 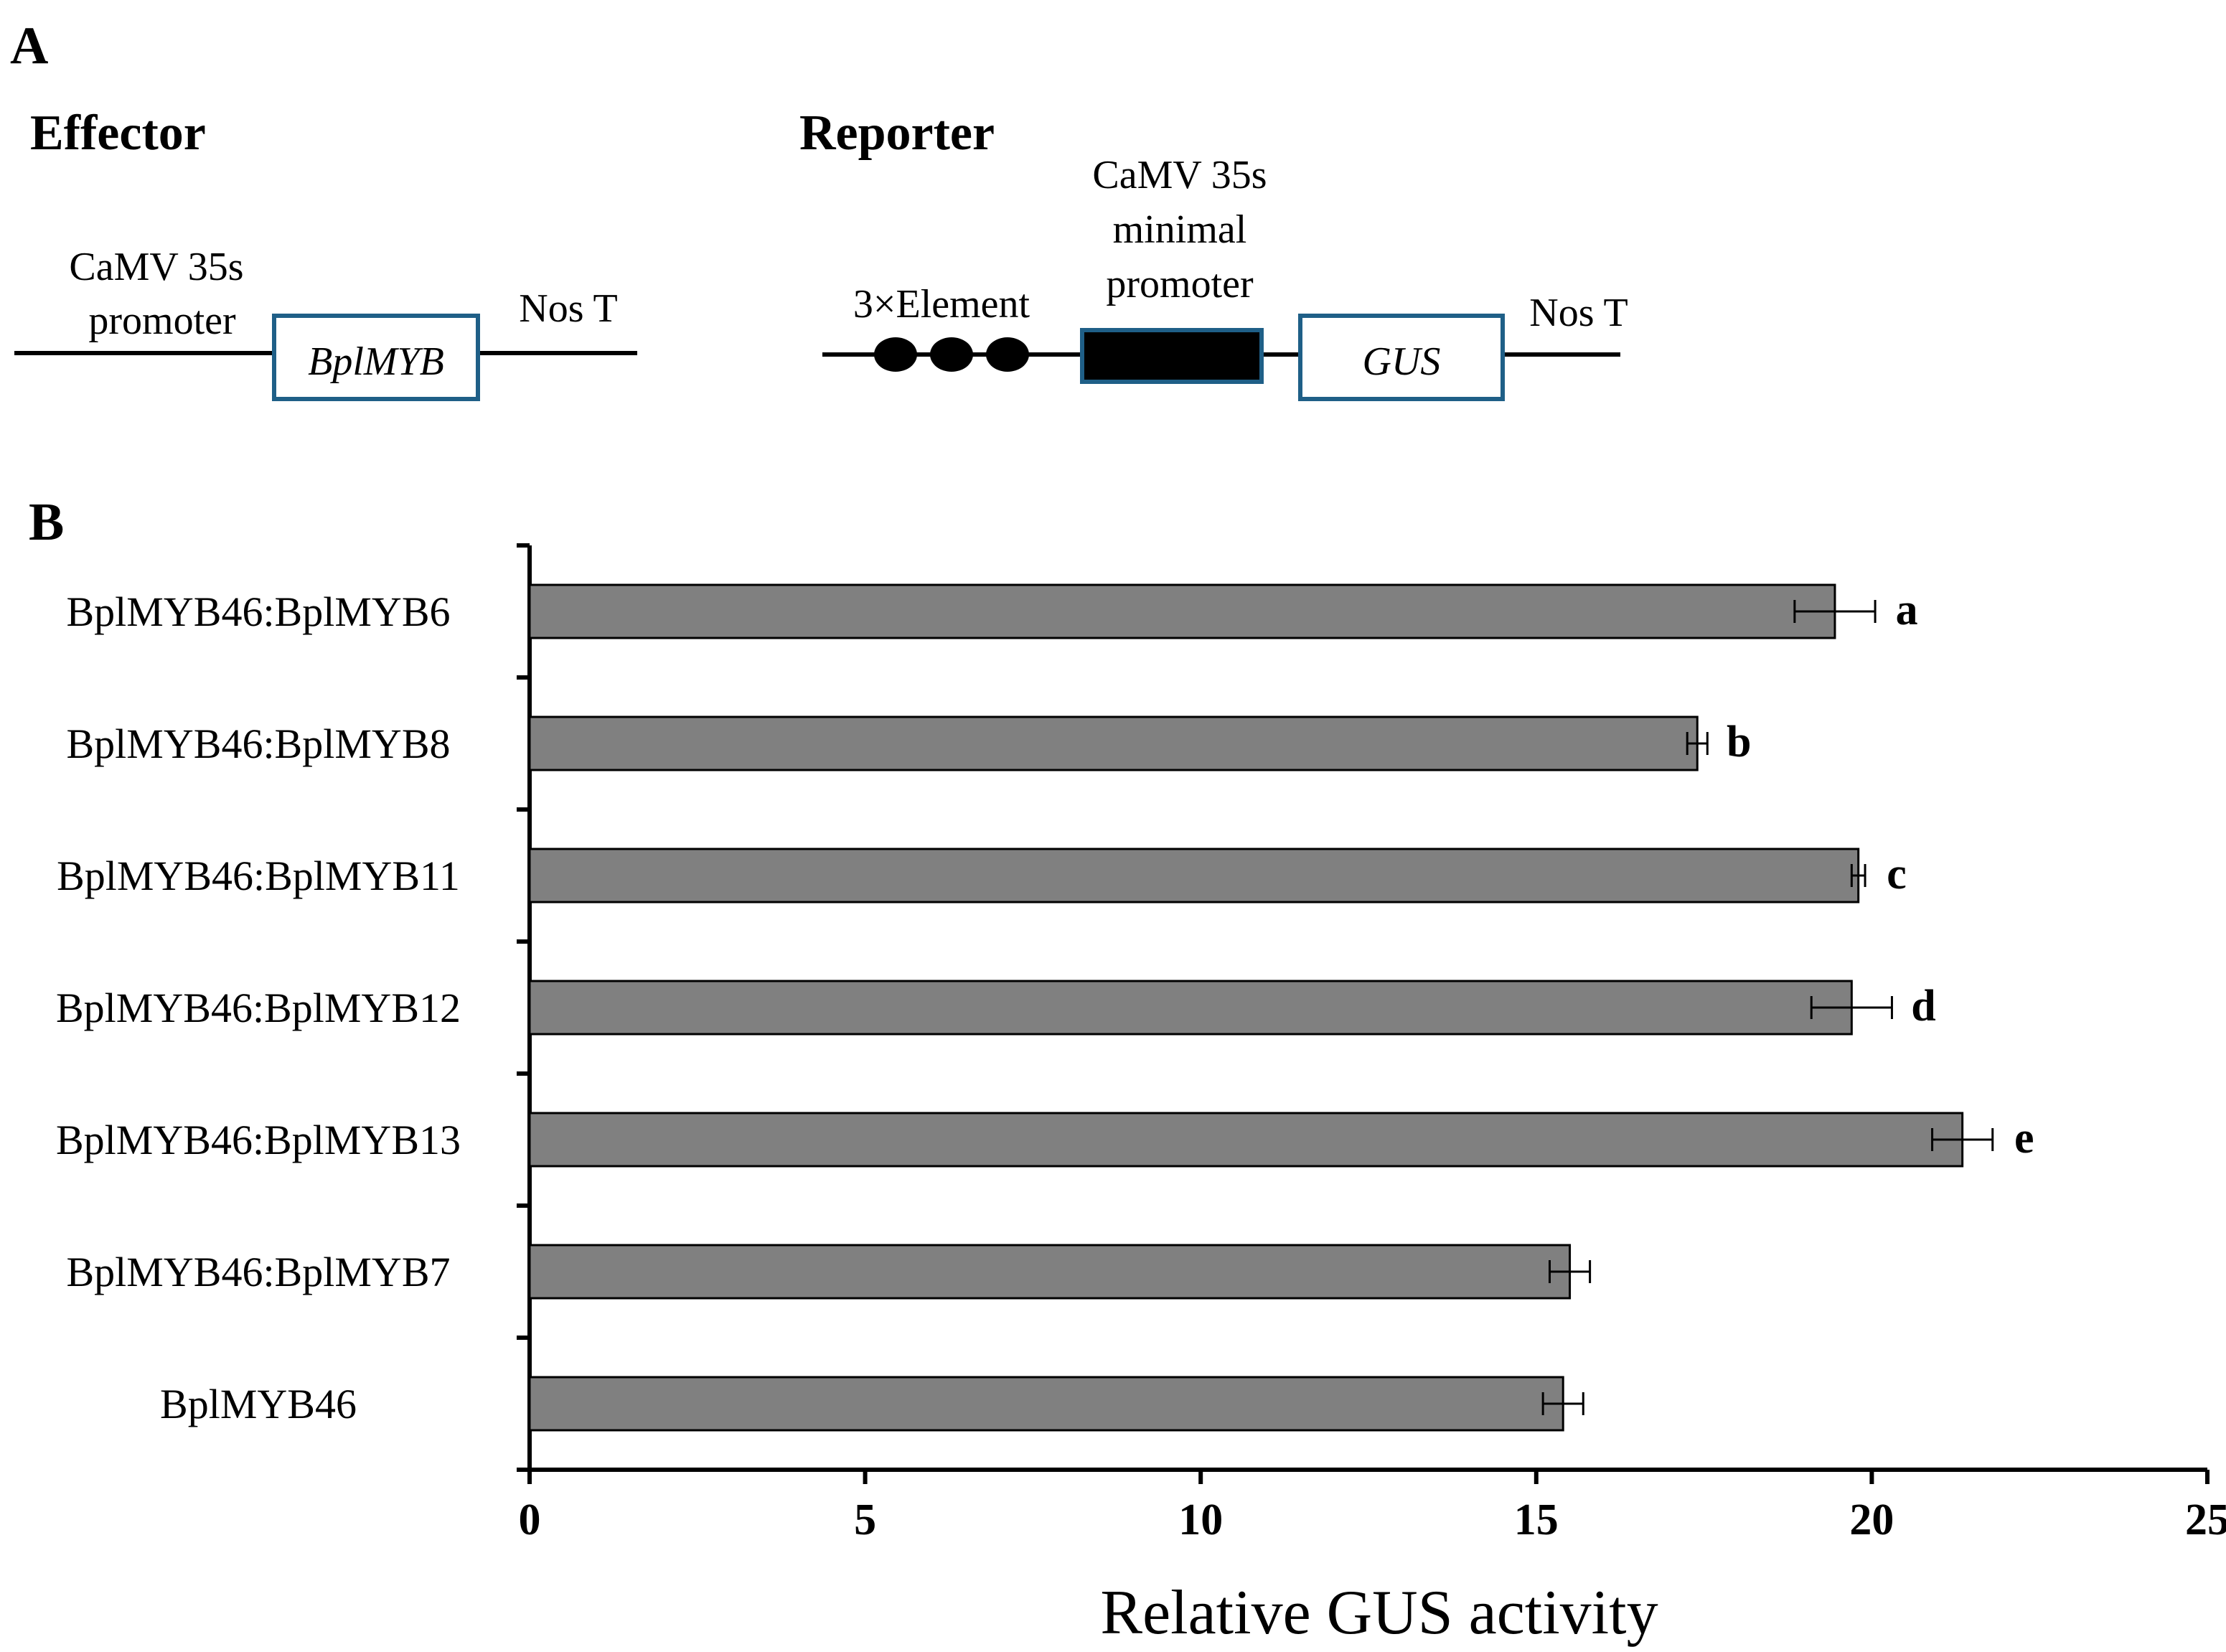 What do you see at coordinates (258, 1404) in the screenshot?
I see `category-label: BplMYB46` at bounding box center [258, 1404].